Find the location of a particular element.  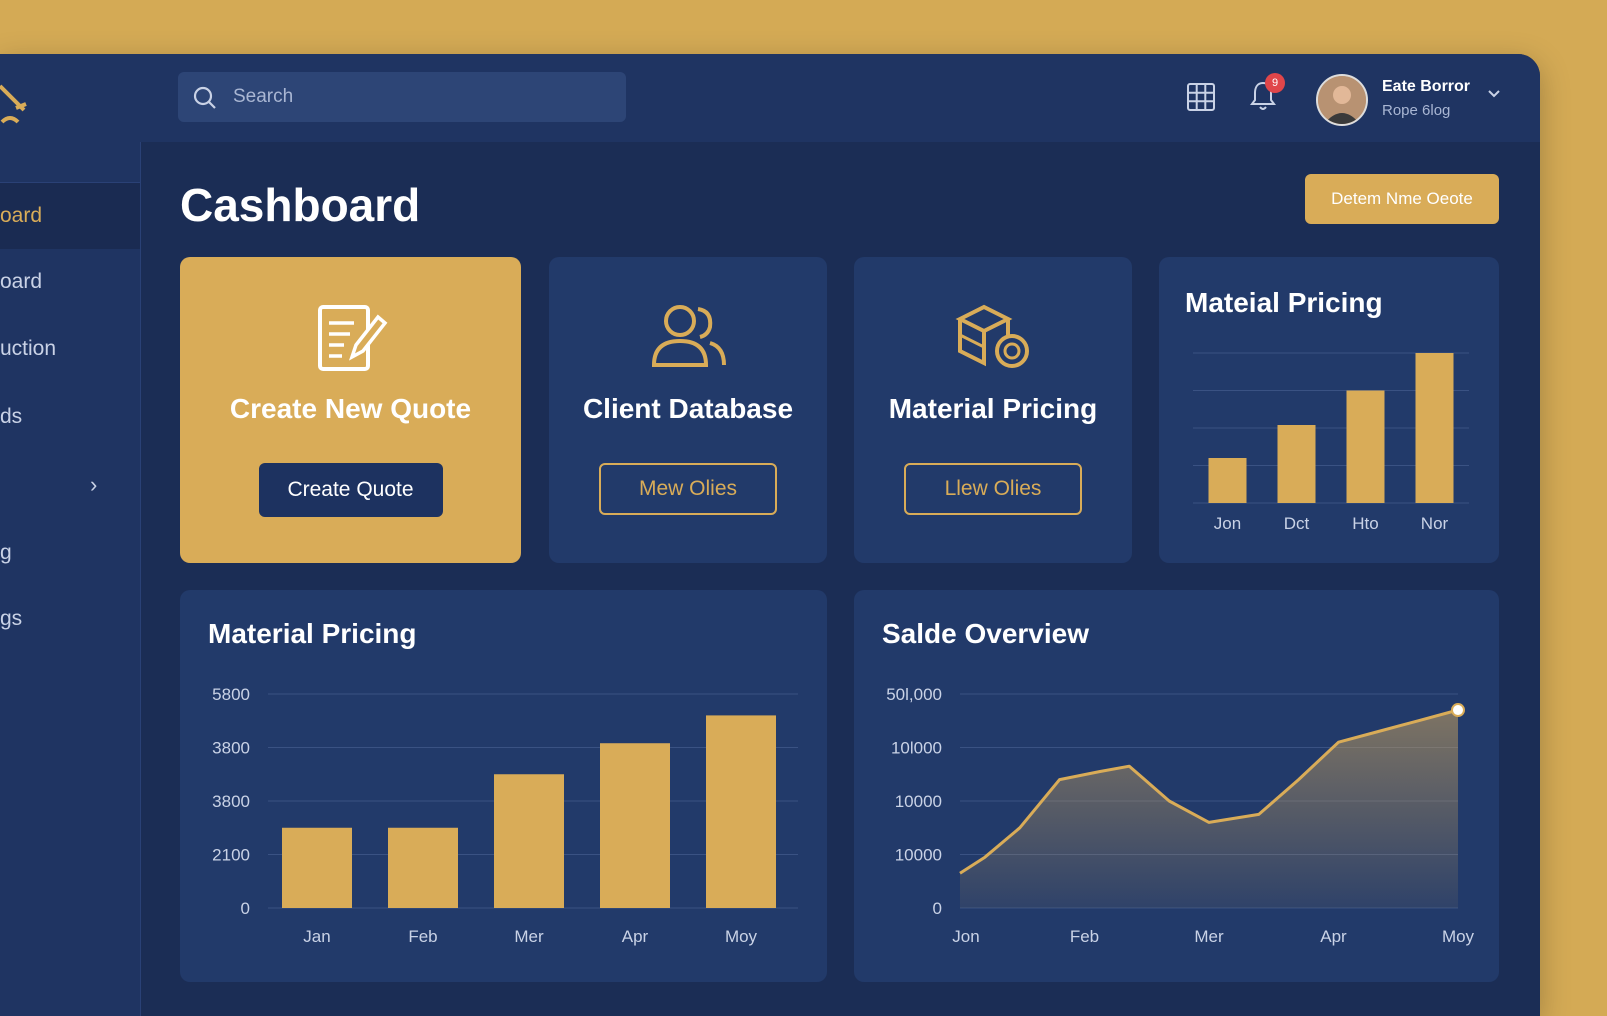

material-pricing-card: Material Pricing Llew Olies is located at coordinates (993, 410).